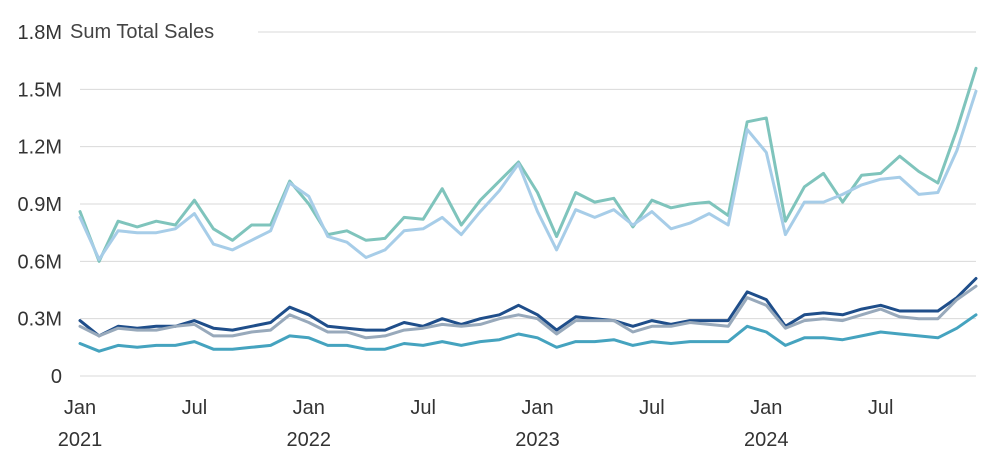 This screenshot has width=1000, height=470. Describe the element at coordinates (476, 424) in the screenshot. I see `x-axis: Jan 2021 Jul Jan 2022 Jul Jan 2023 Jul Jan 2024 Jul` at that location.